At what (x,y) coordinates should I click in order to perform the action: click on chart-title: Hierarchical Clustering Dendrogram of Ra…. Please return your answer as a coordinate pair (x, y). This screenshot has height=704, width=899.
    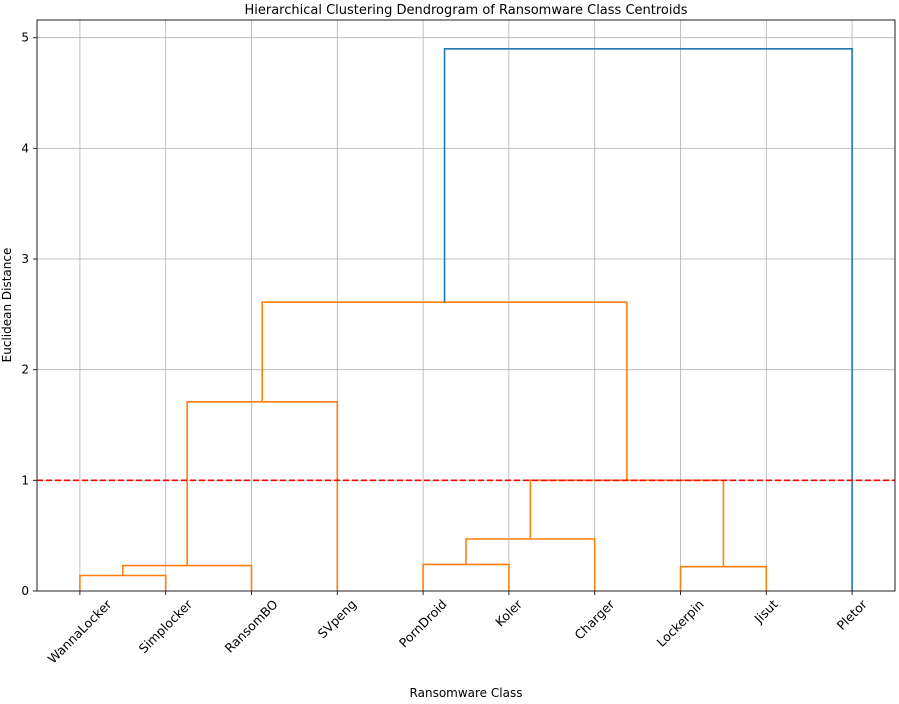
    Looking at the image, I should click on (465, 10).